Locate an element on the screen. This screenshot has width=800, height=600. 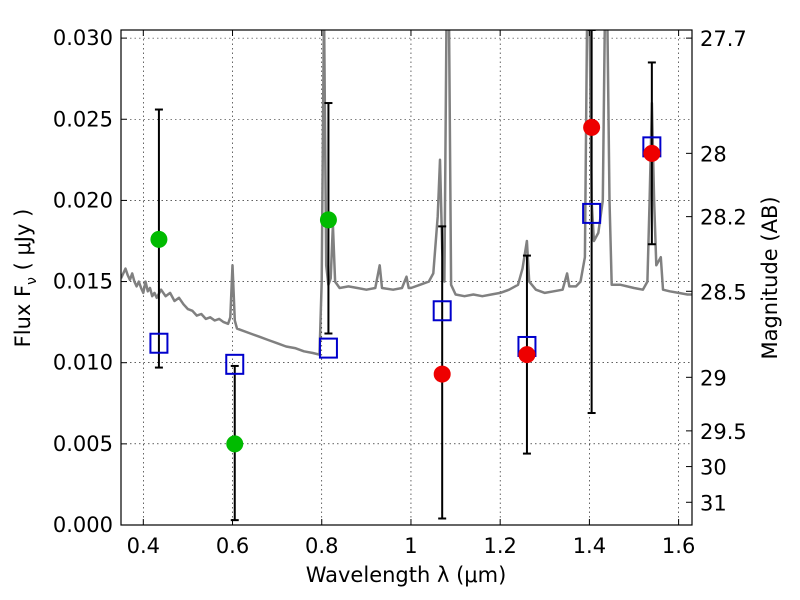
right-tick-label: 29 is located at coordinates (713, 378).